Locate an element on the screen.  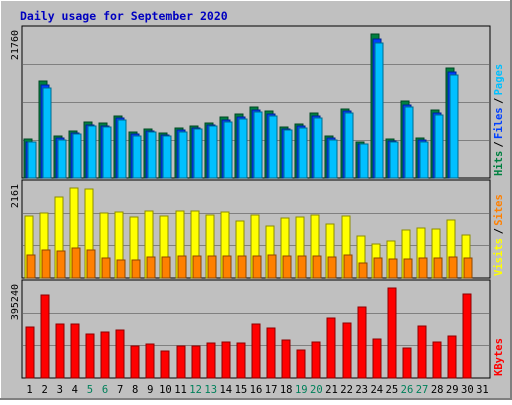
x-tick-day-17: 17 is located at coordinates (271, 390).